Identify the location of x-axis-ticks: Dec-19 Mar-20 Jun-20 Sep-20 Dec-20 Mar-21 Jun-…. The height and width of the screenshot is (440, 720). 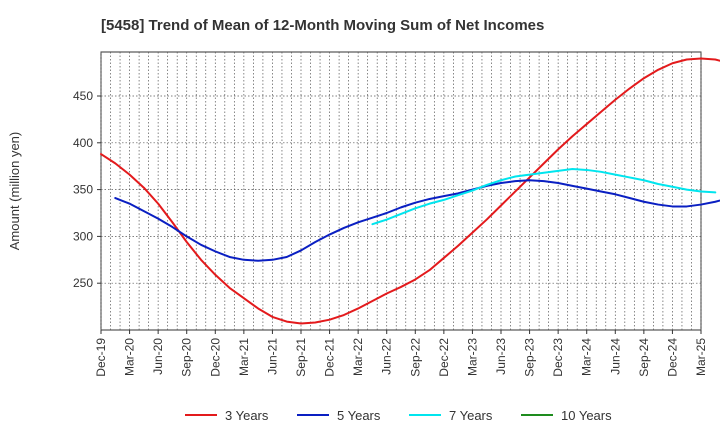
(401, 353).